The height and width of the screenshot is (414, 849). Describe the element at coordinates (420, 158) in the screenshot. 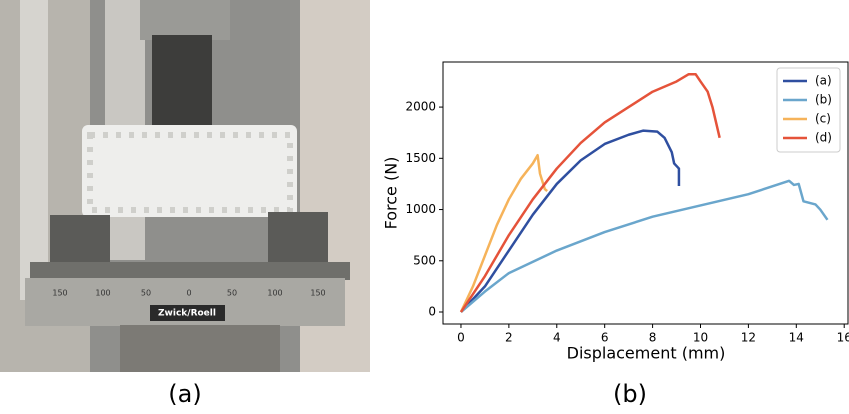

I see `y-tick-label: 1500` at that location.